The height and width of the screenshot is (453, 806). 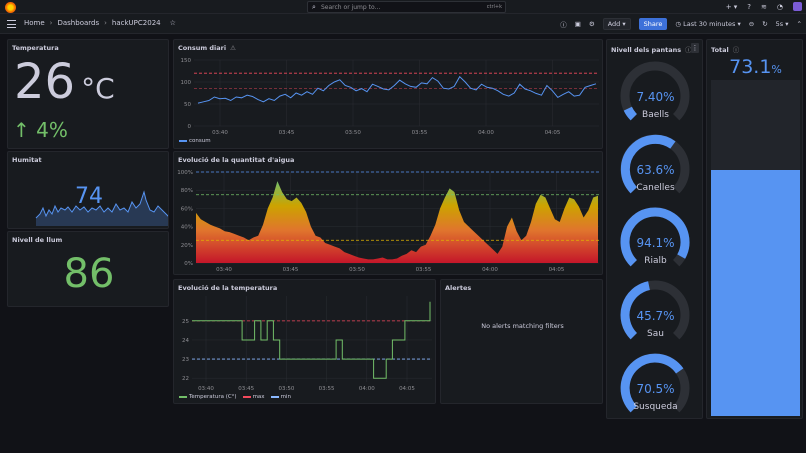 What do you see at coordinates (188, 264) in the screenshot?
I see `y-tick-label: 0%` at bounding box center [188, 264].